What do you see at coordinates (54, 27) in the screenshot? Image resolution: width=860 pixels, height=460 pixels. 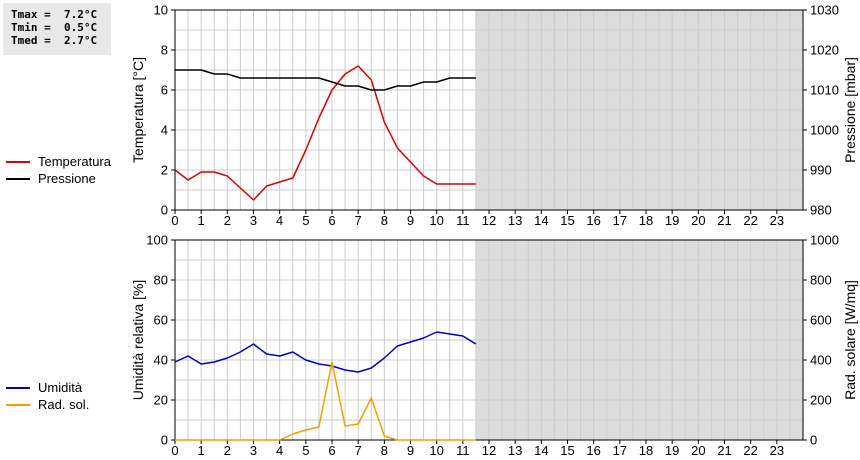 I see `tmin-readout: Tmin = 0.5°C` at bounding box center [54, 27].